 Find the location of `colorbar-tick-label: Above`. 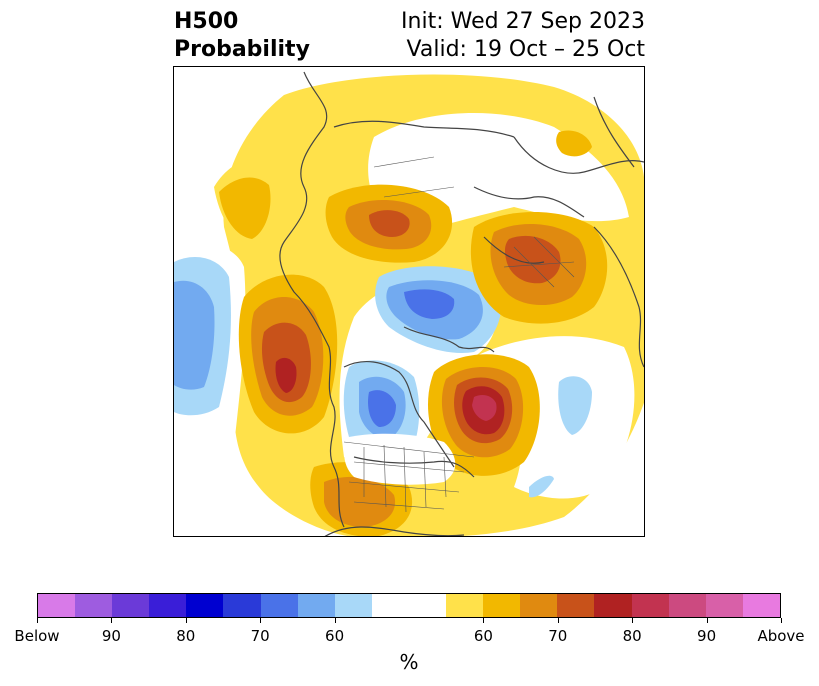

colorbar-tick-label: Above is located at coordinates (781, 636).